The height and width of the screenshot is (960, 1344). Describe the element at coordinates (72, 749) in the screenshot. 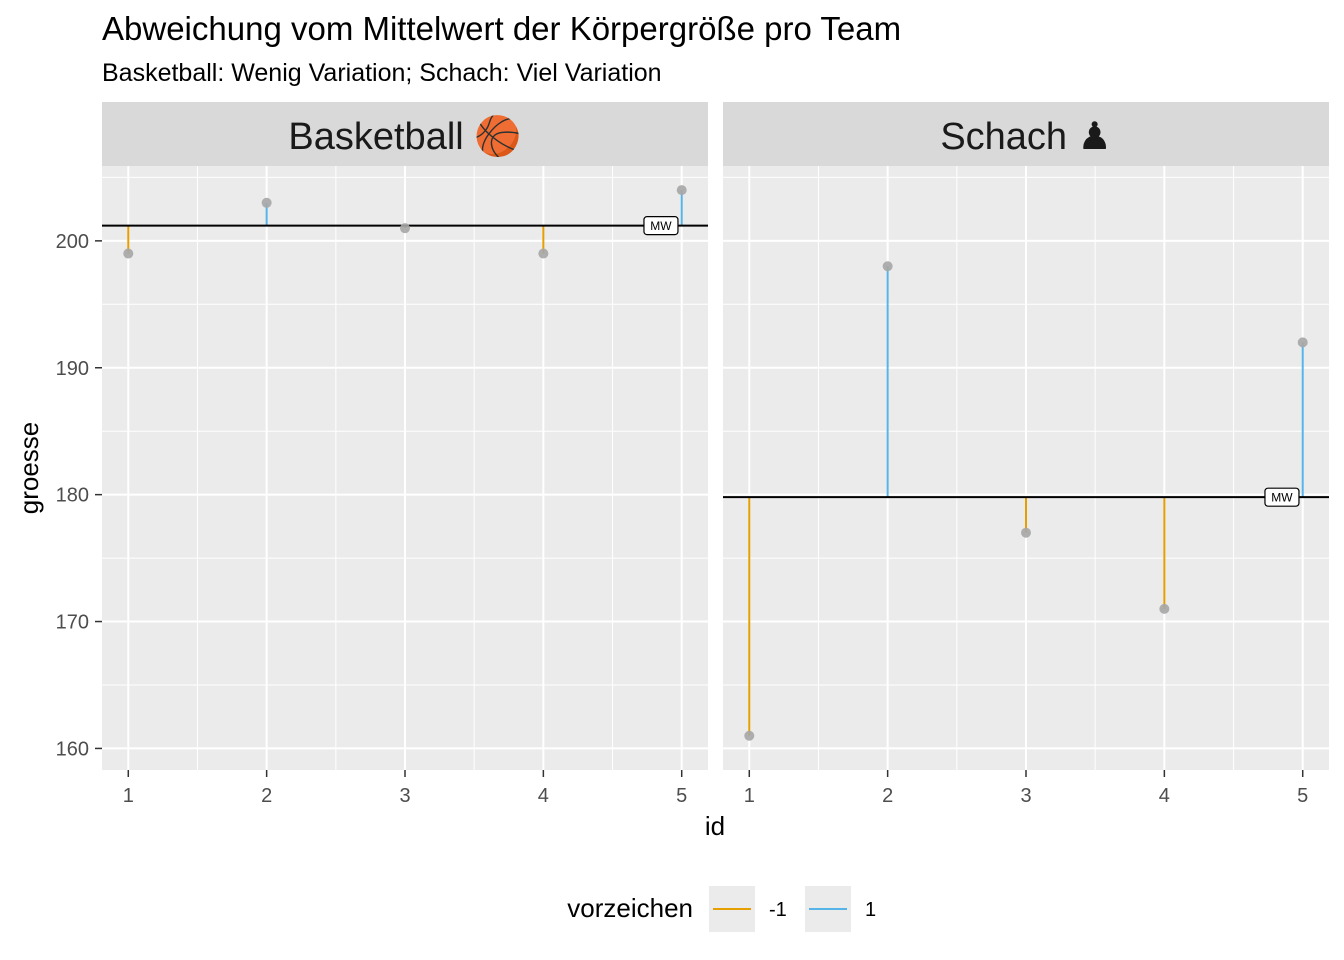

I see `y-tick-label: 160` at that location.